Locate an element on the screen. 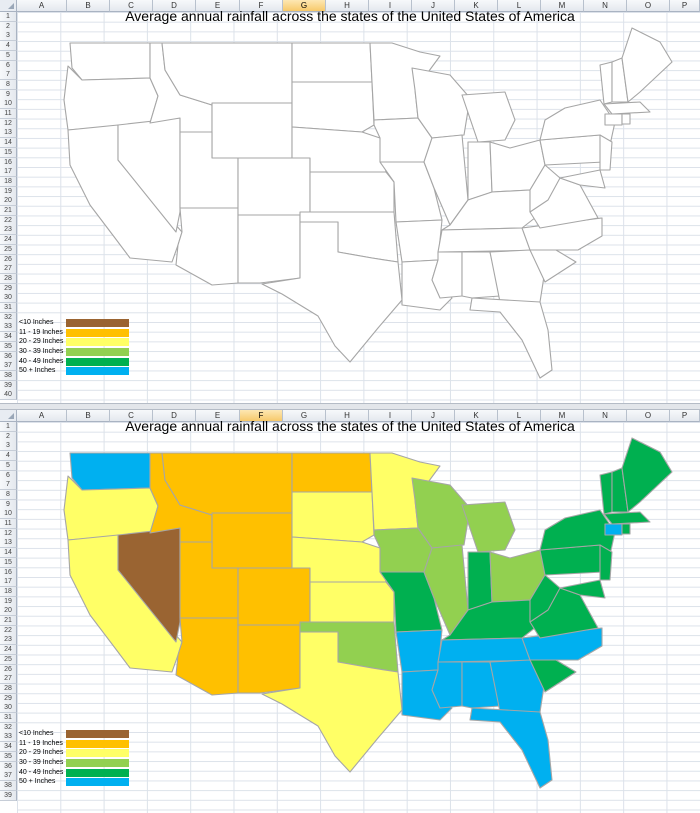  row-header-16: 16 is located at coordinates (8, 162).